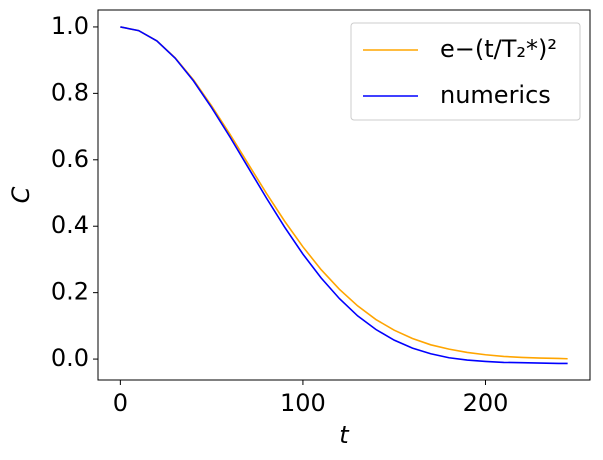  Describe the element at coordinates (70, 358) in the screenshot. I see `y-tick-label: 0.0` at that location.